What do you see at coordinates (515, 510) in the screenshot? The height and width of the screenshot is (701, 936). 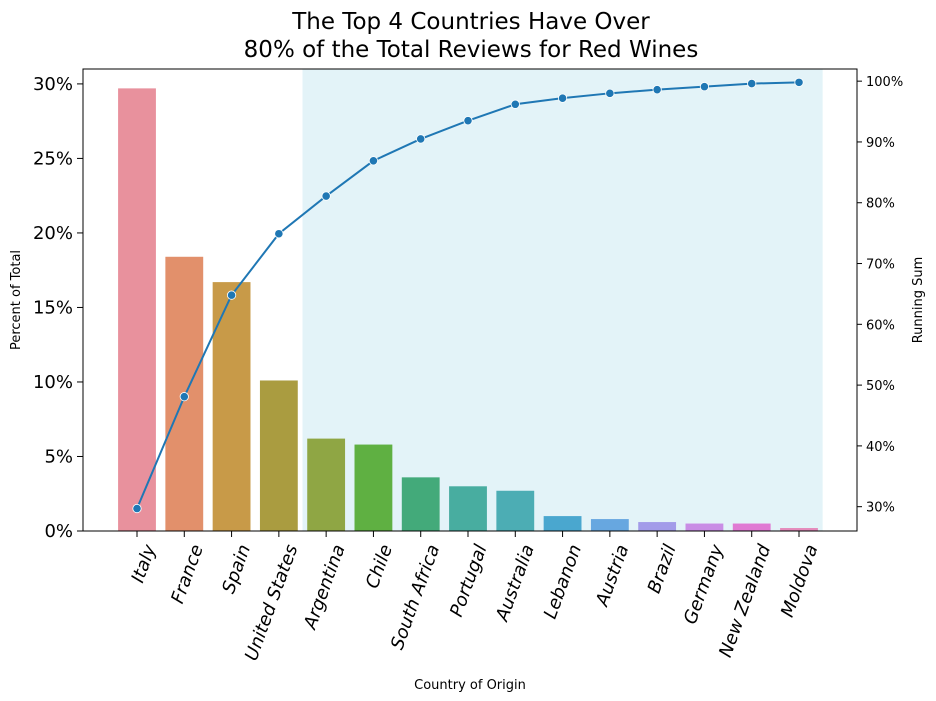 I see `bar-australia` at bounding box center [515, 510].